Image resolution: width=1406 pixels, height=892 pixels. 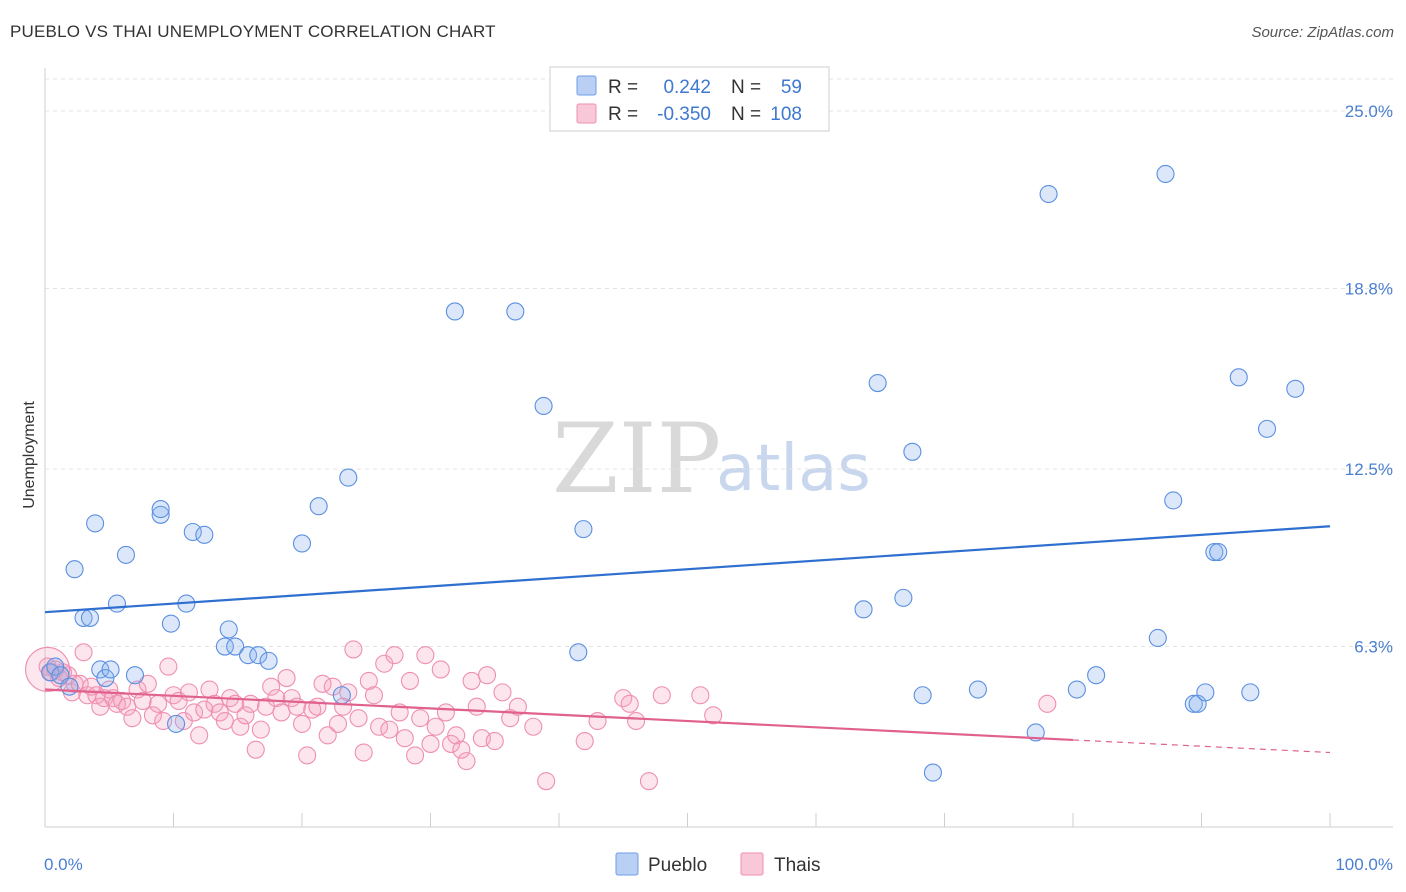 What do you see at coordinates (1369, 111) in the screenshot?
I see `y-tick-label: 25.0%` at bounding box center [1369, 111].